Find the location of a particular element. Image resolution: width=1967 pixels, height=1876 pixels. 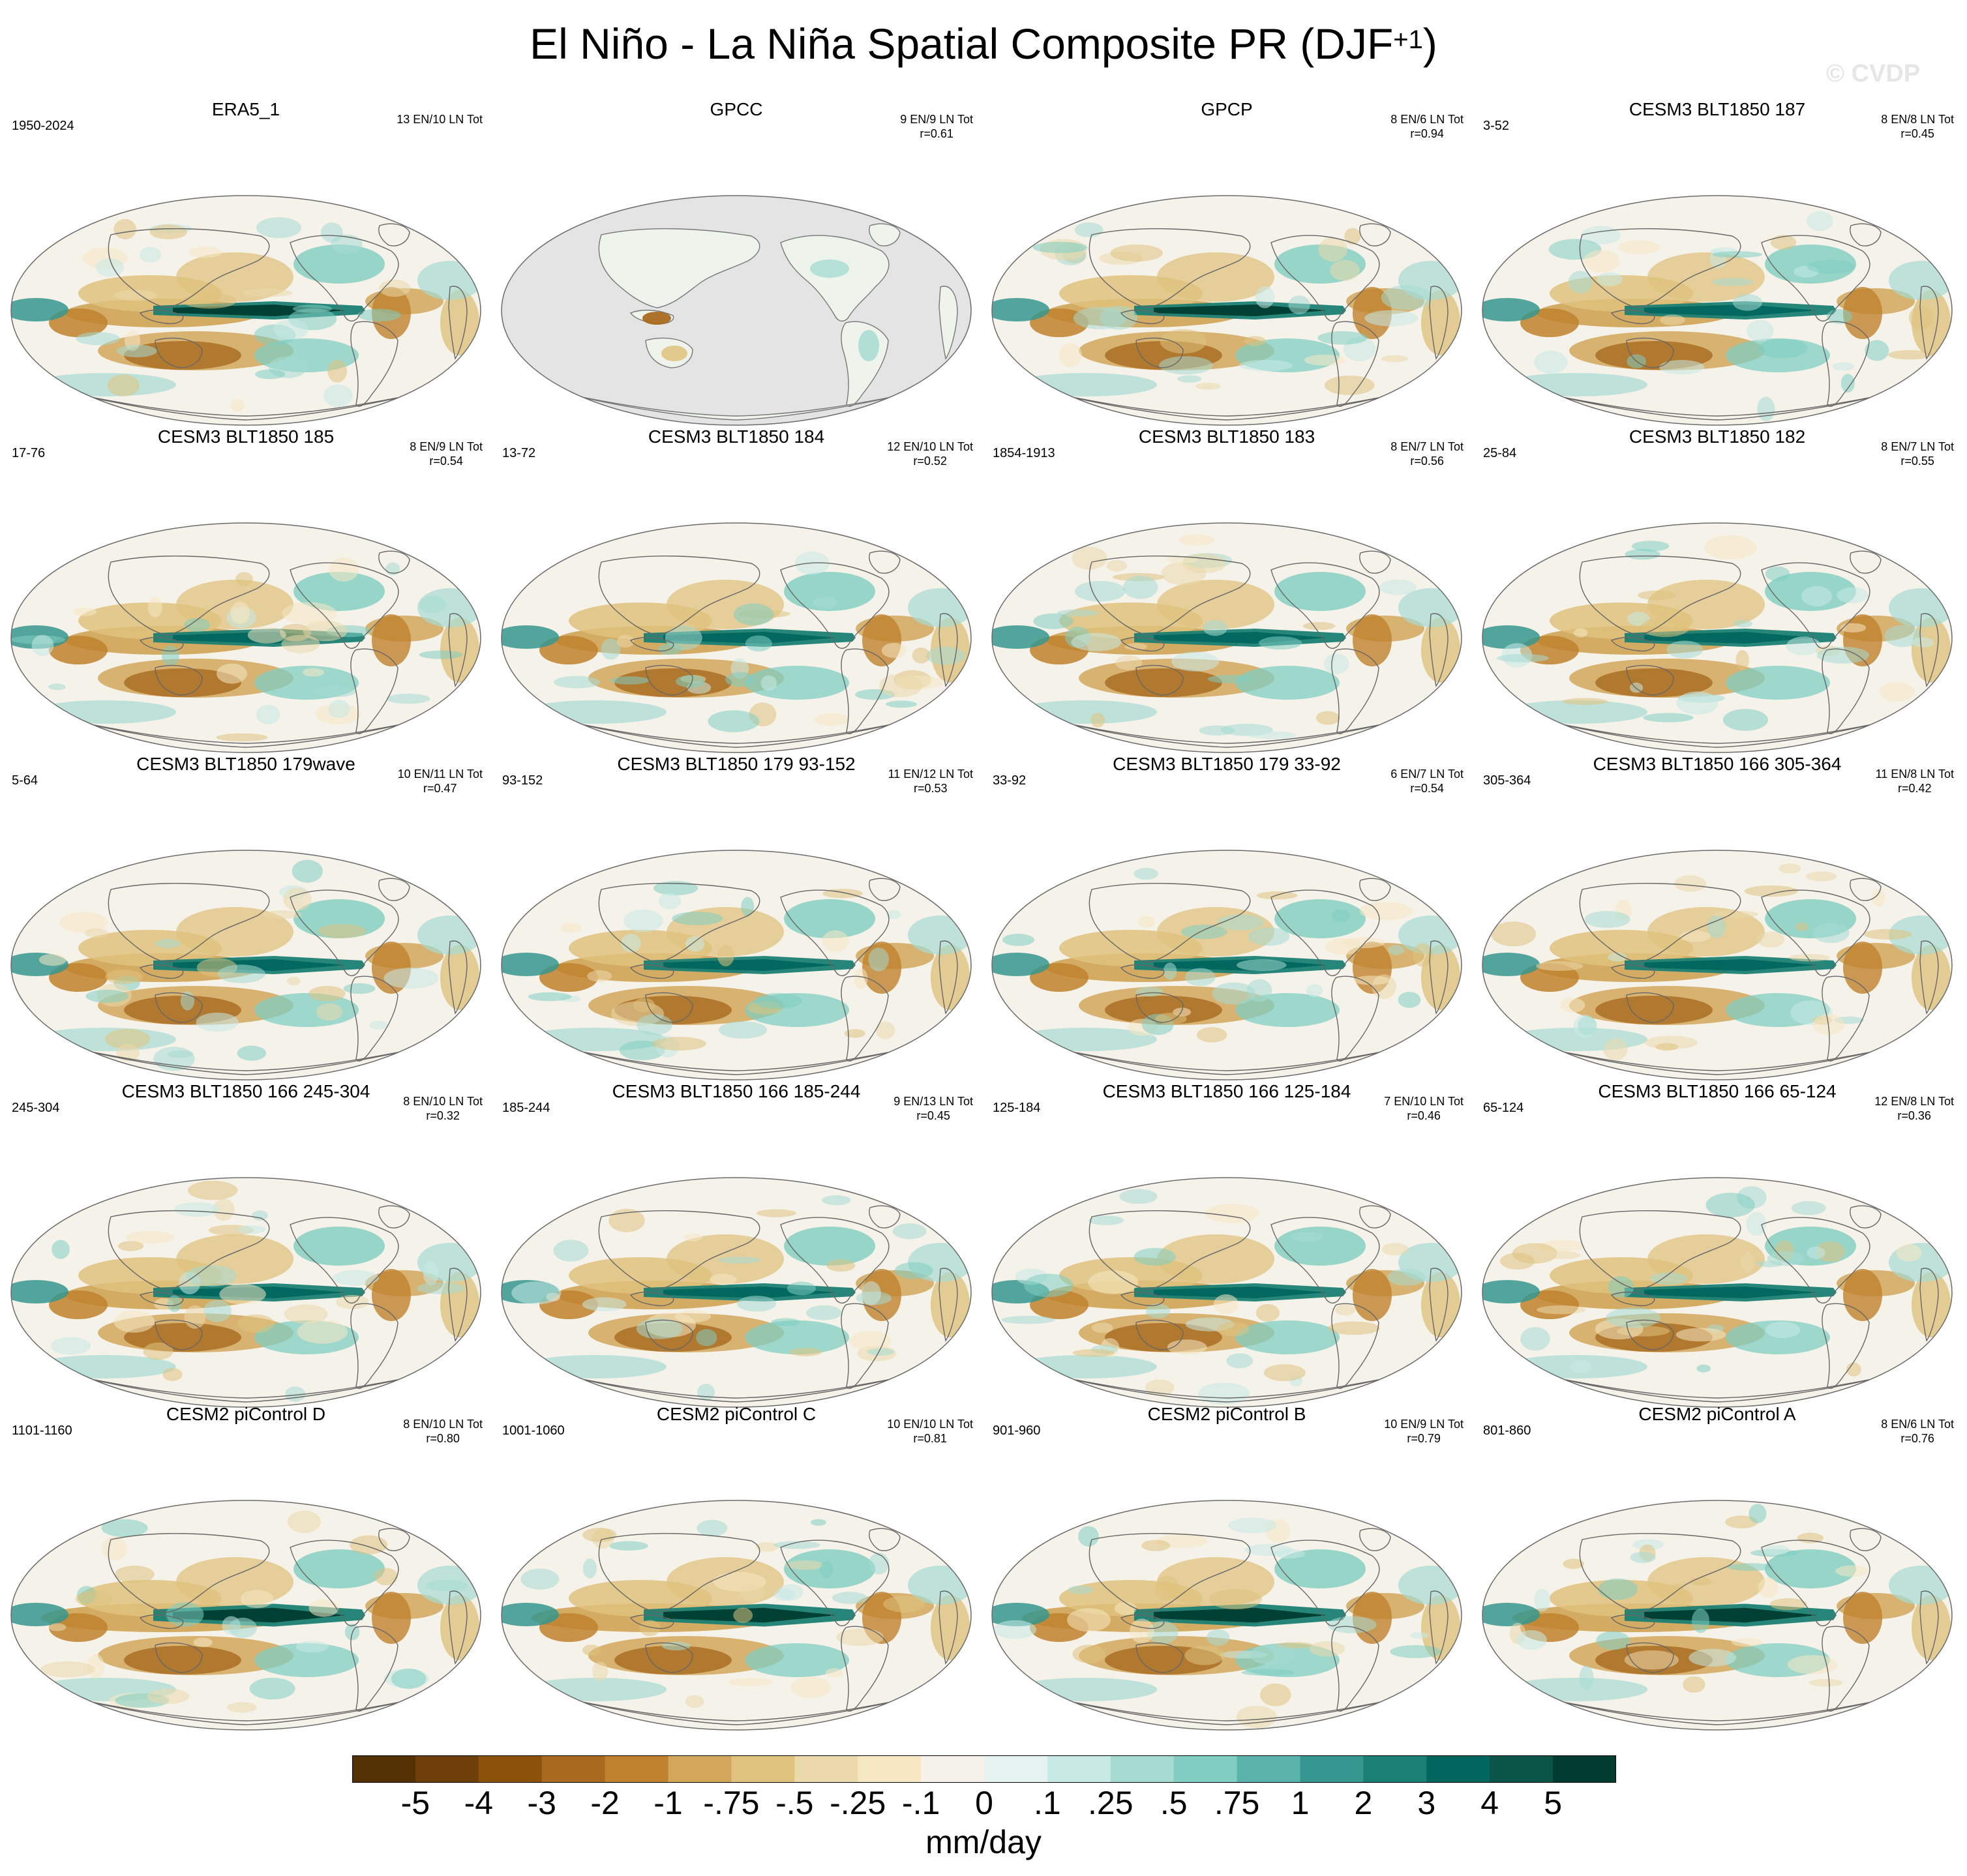

panel-years: 65-124 is located at coordinates (1503, 1108).